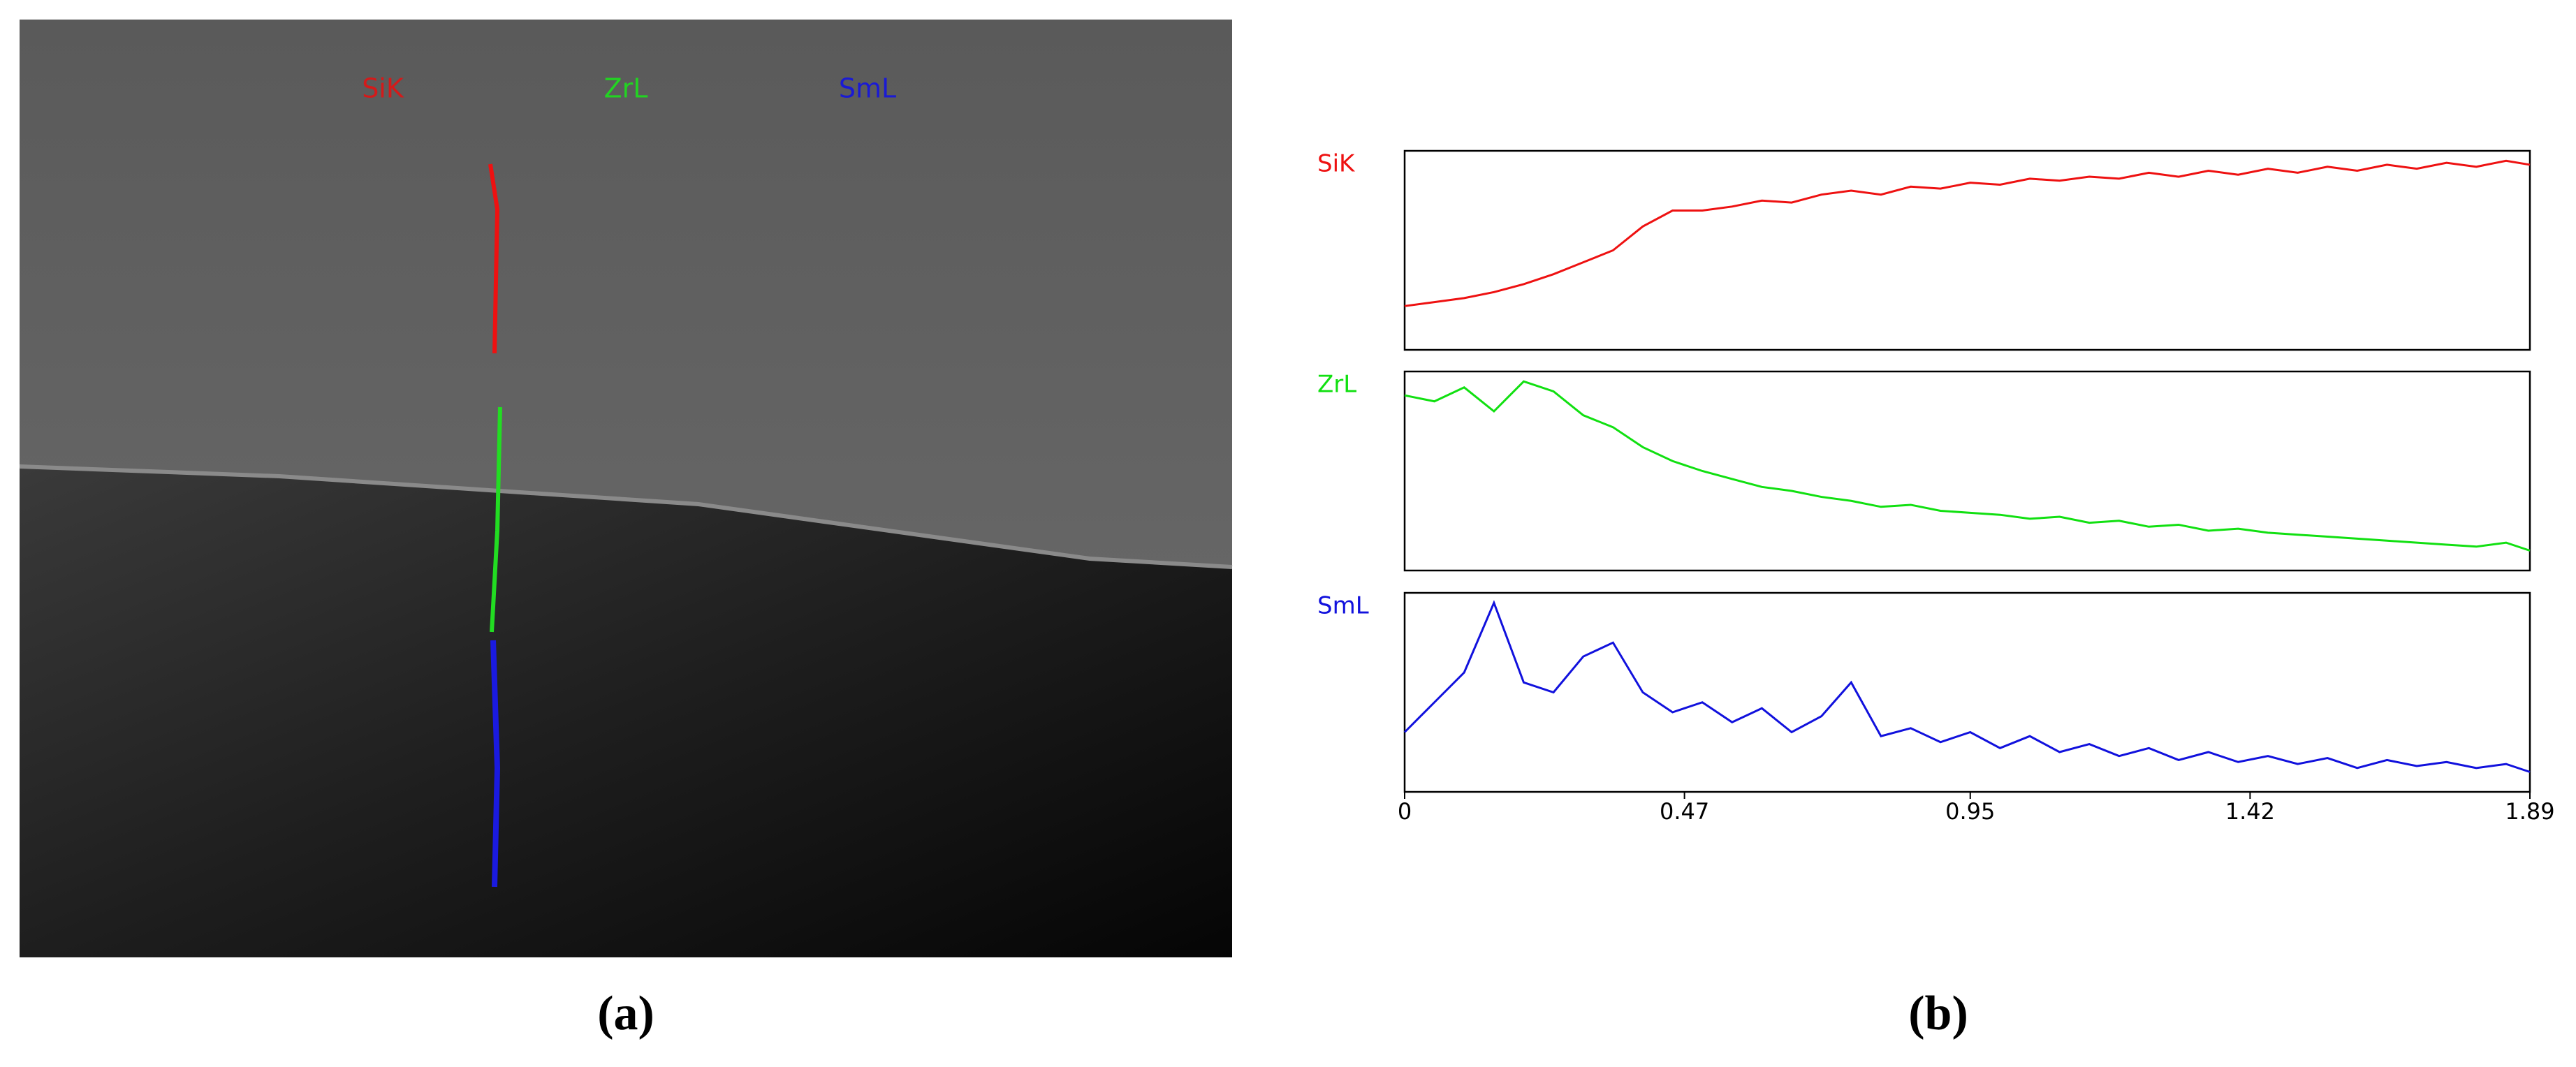 This screenshot has height=1067, width=2576. I want to click on image-label: SiK, so click(383, 88).